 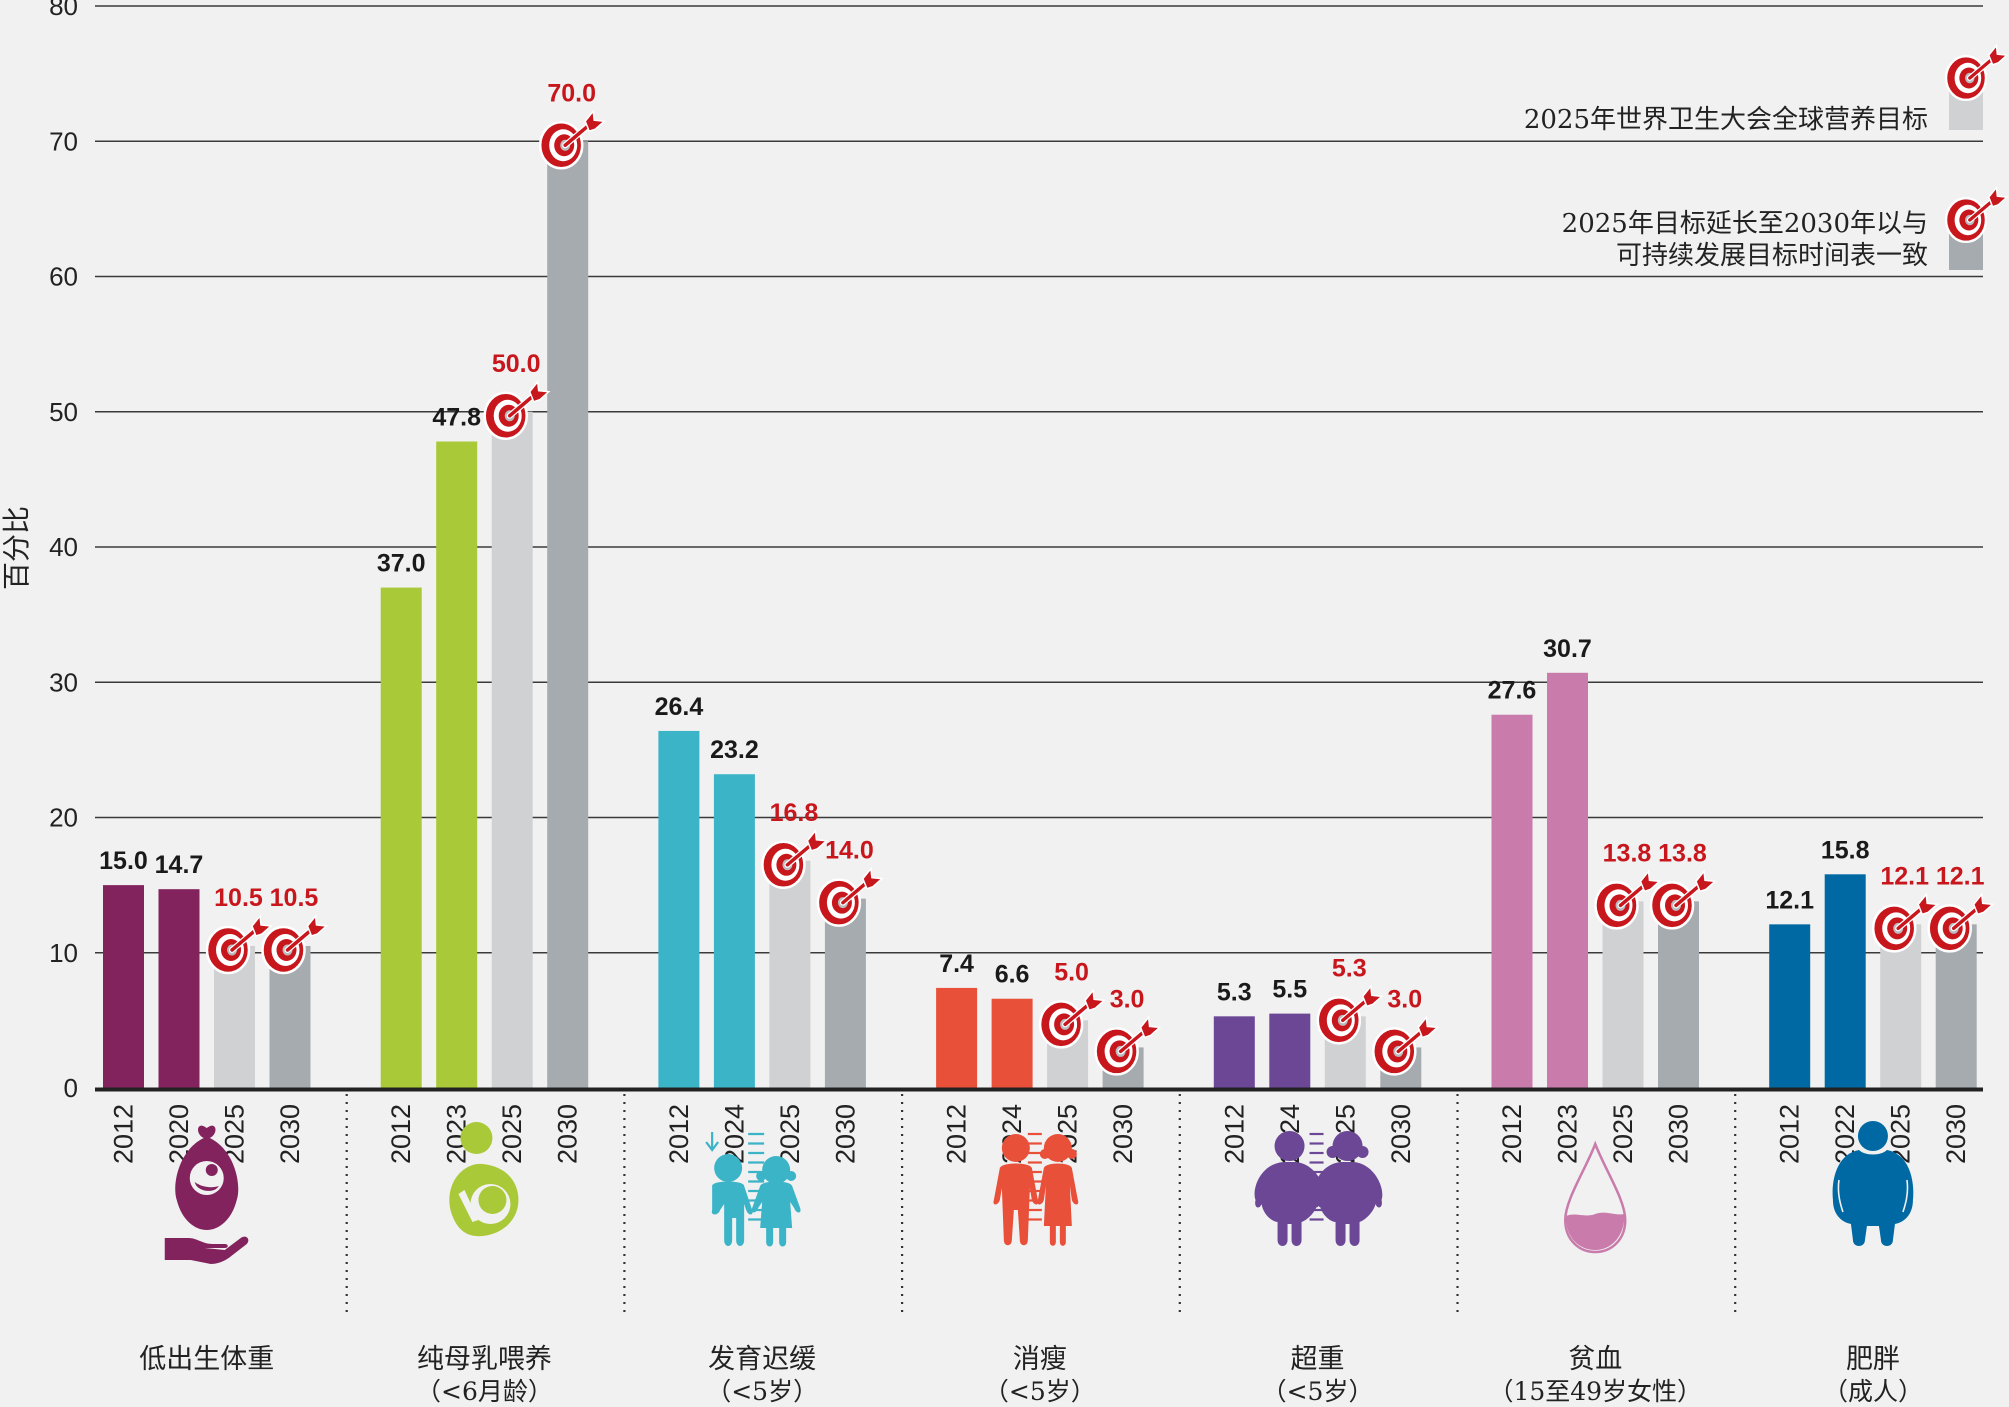 What do you see at coordinates (206, 1359) in the screenshot?
I see `category-name: 低出生体重` at bounding box center [206, 1359].